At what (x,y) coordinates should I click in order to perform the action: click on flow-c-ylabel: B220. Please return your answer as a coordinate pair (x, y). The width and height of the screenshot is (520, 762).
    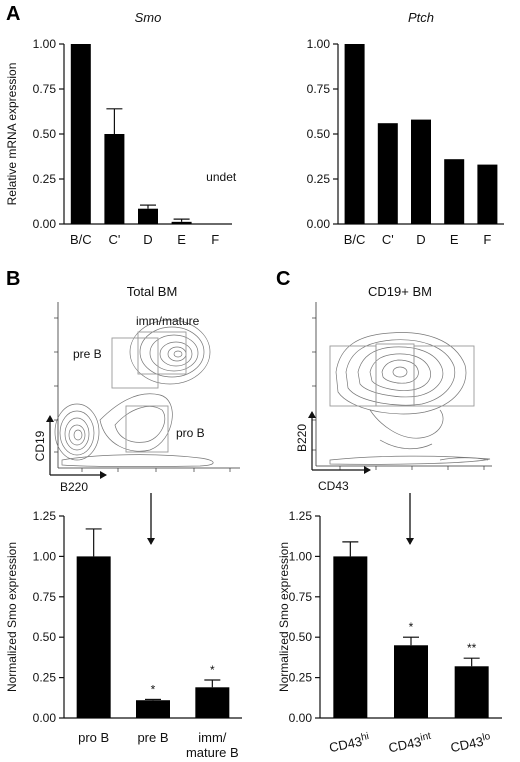
    Looking at the image, I should click on (302, 438).